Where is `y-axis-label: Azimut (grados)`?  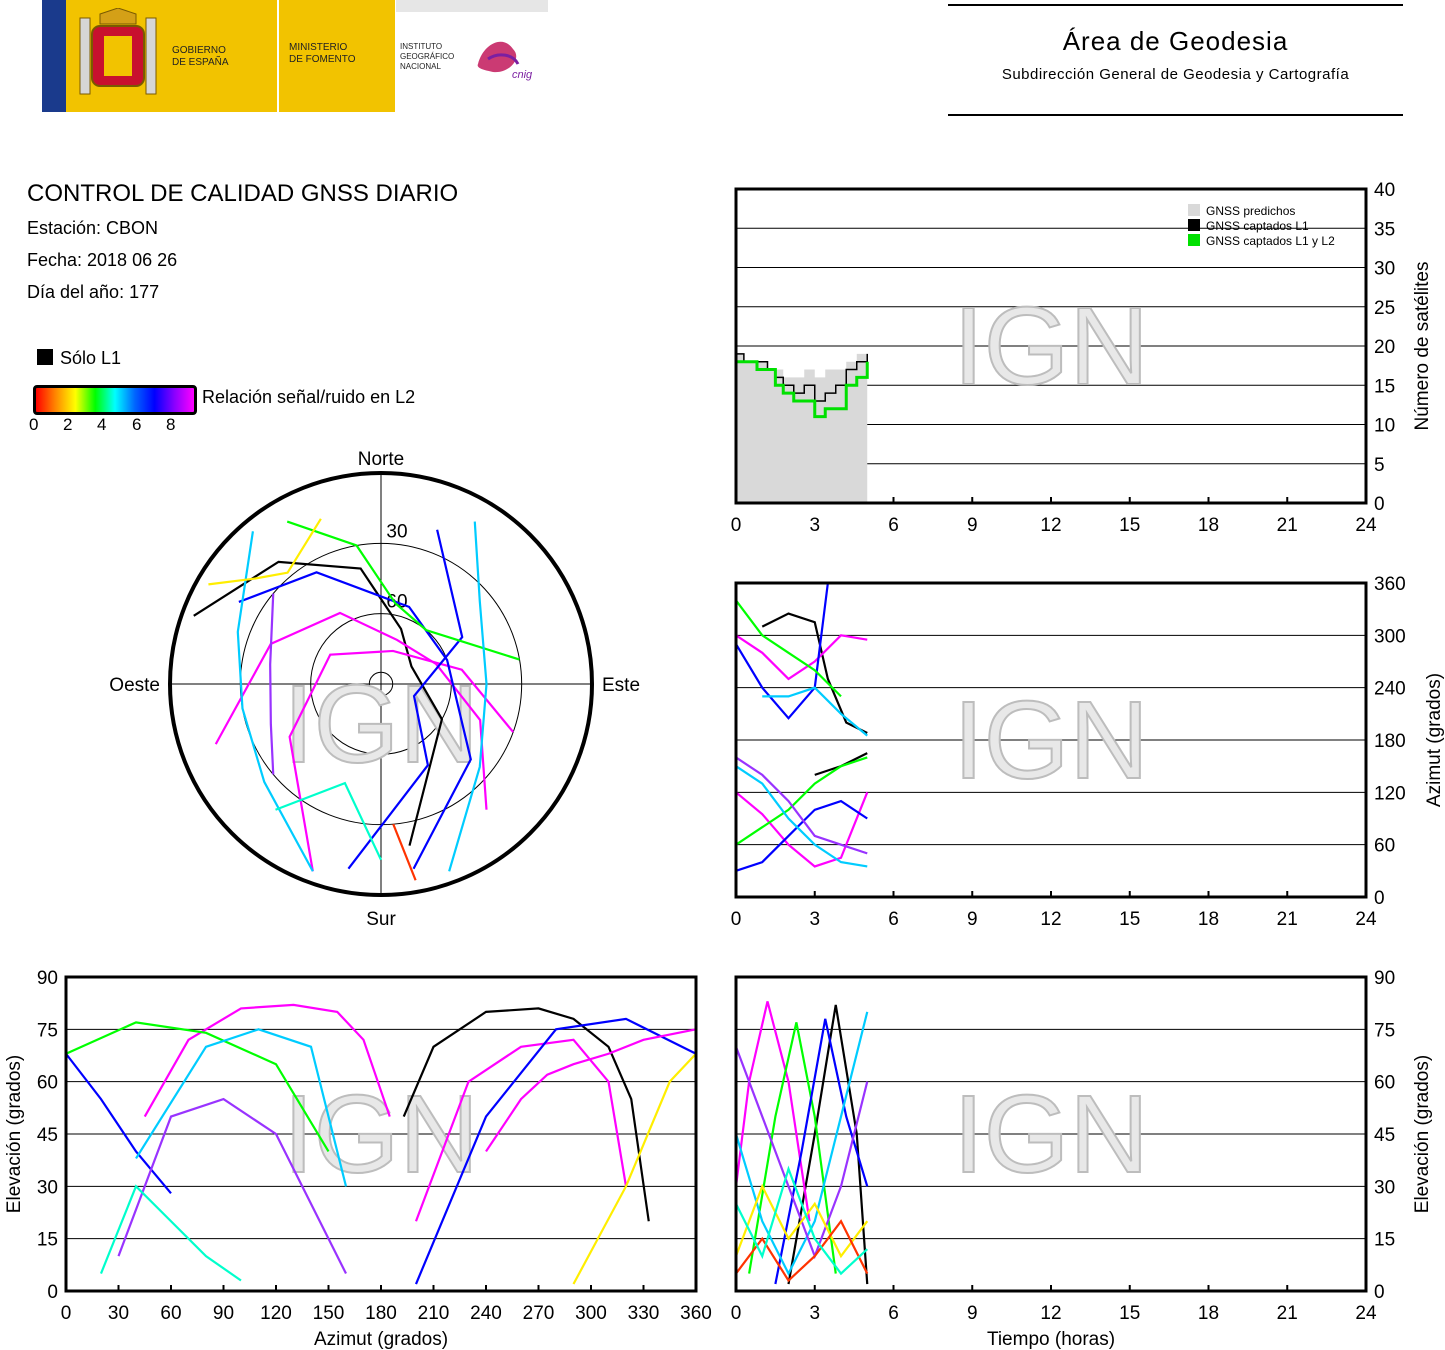 y-axis-label: Azimut (grados) is located at coordinates (1434, 740).